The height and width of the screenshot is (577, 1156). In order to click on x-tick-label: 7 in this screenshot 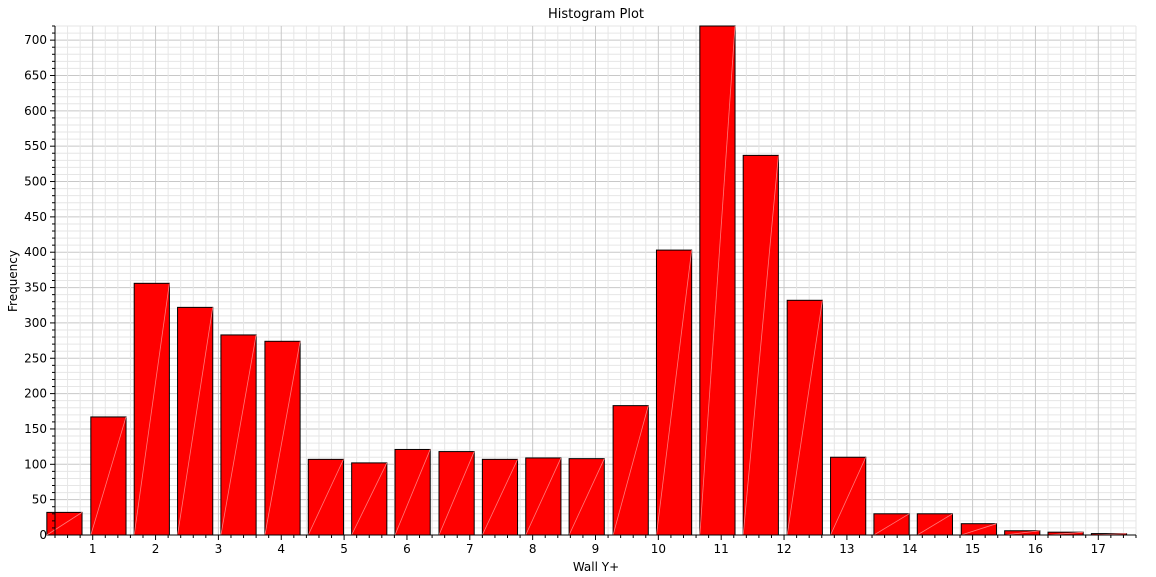, I will do `click(470, 549)`.